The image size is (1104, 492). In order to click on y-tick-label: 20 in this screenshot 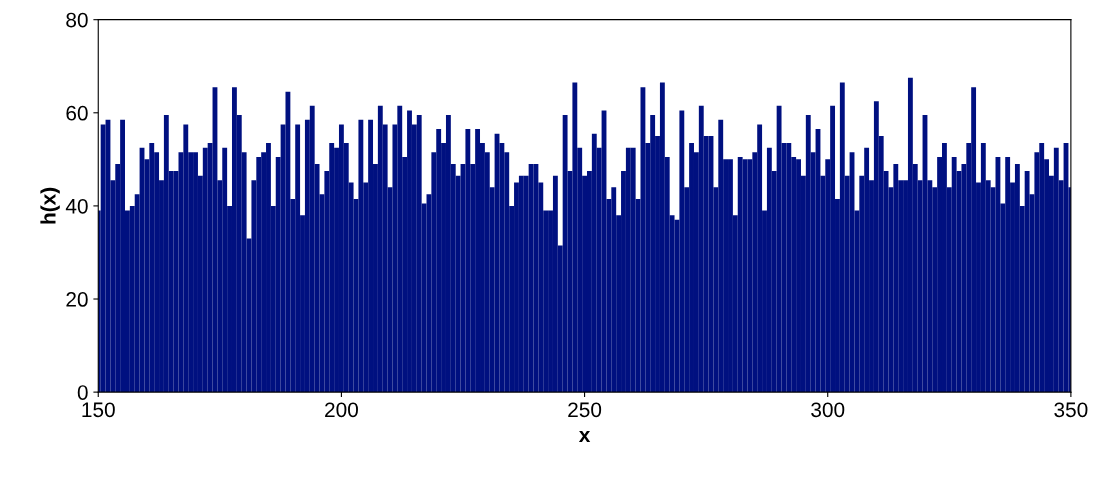, I will do `click(77, 299)`.